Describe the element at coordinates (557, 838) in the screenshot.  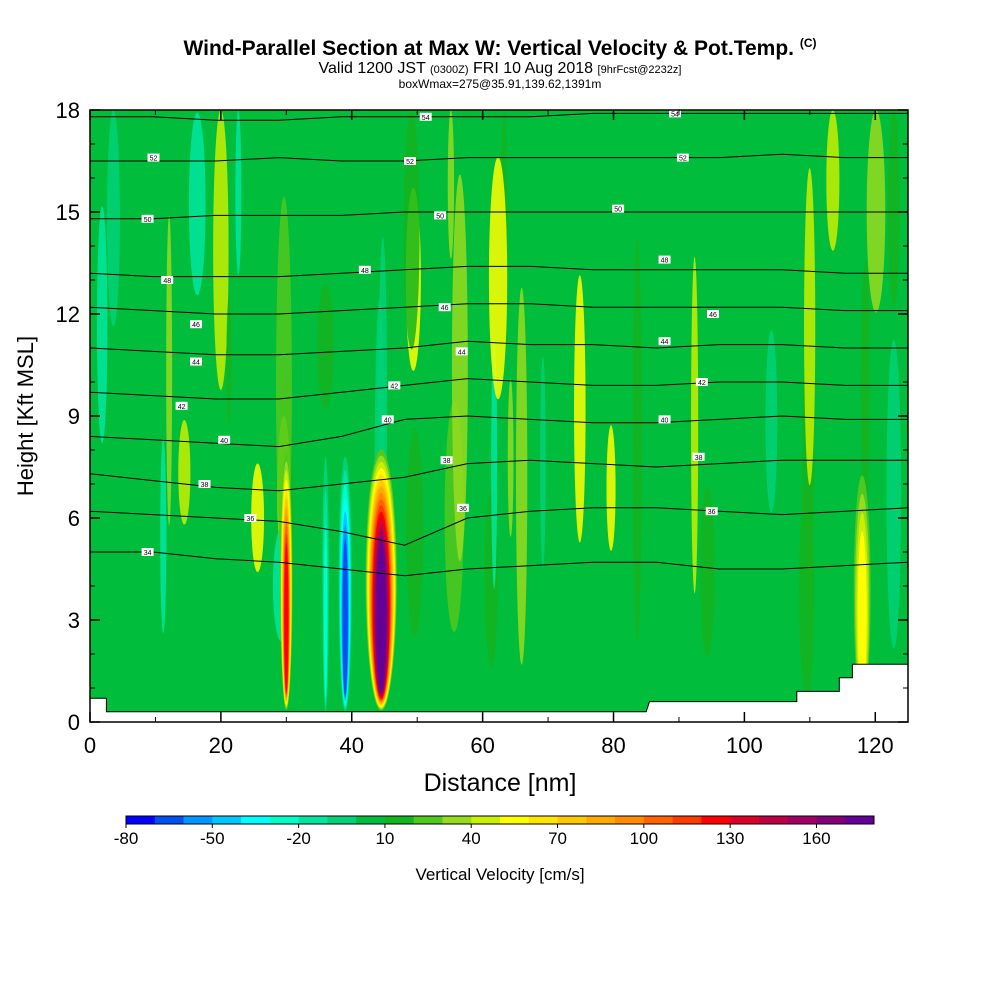
I see `colorbar-tick-label: 70` at that location.